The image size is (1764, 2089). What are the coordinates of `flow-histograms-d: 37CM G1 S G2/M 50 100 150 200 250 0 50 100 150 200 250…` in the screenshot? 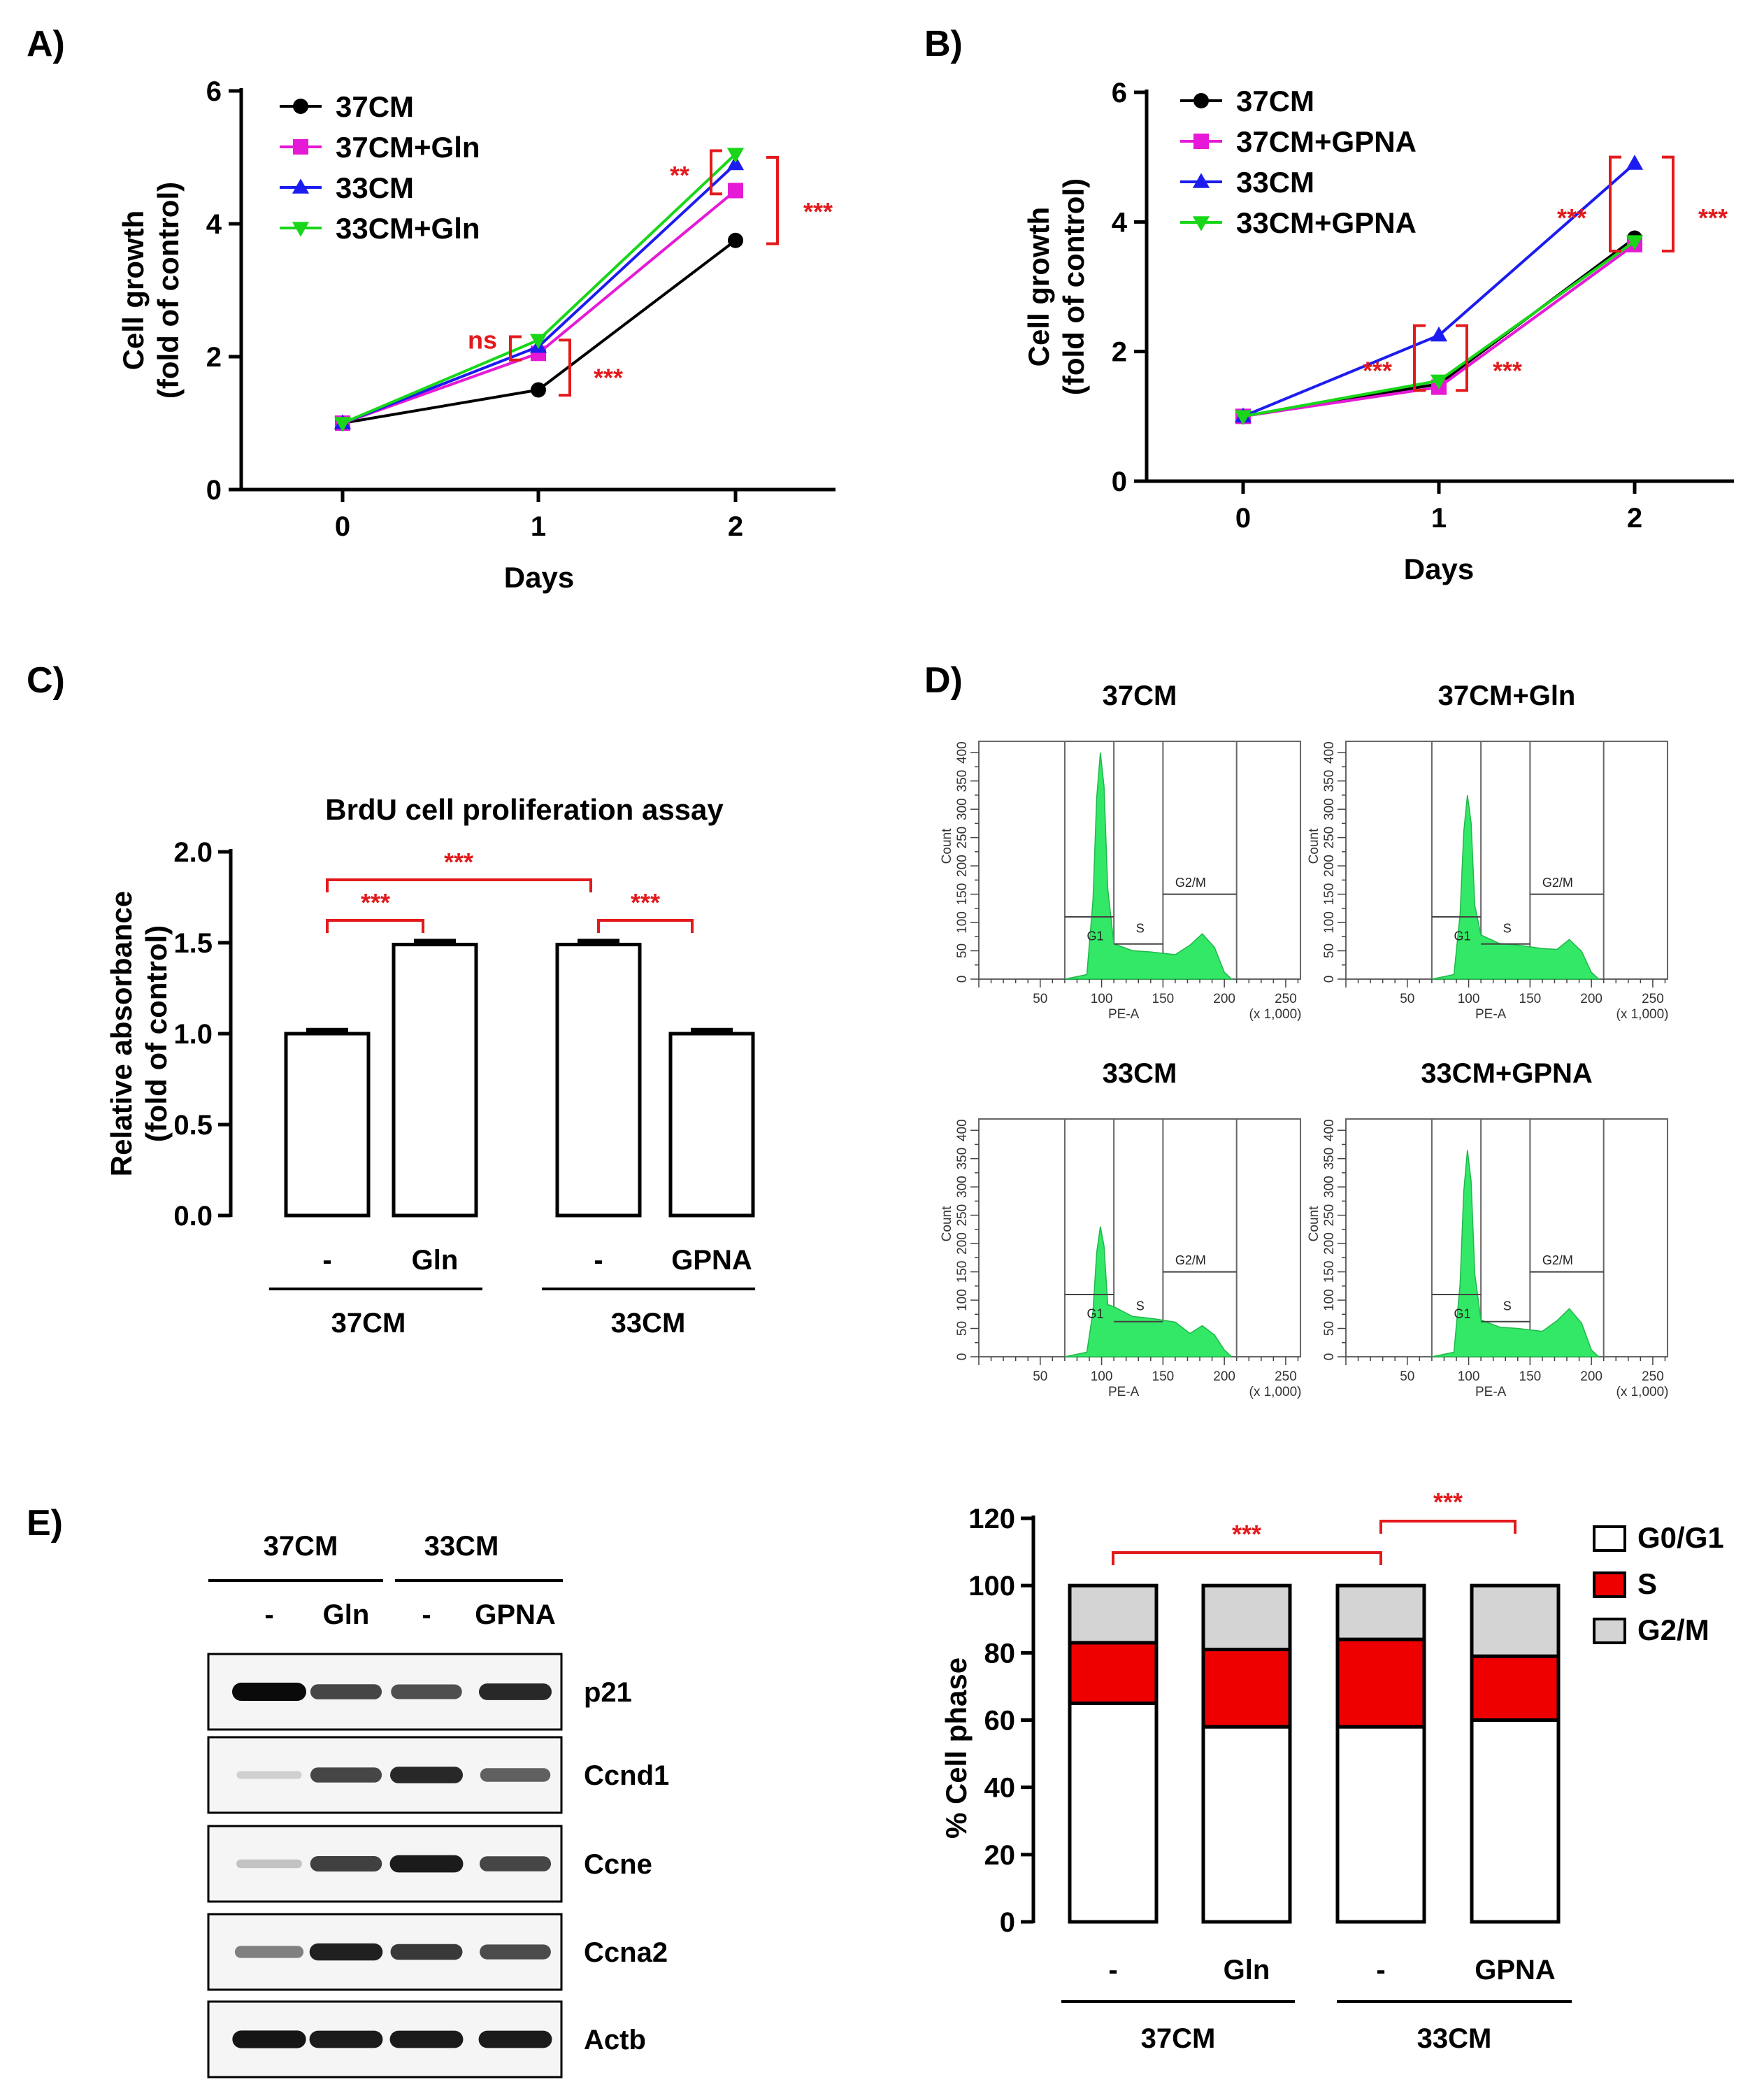 It's located at (1304, 1039).